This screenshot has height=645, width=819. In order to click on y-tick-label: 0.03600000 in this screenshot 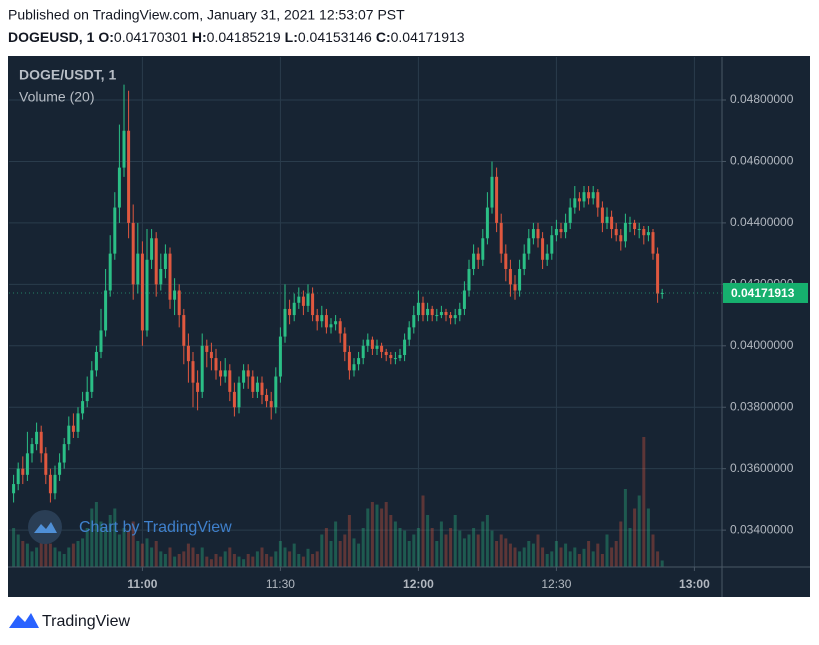, I will do `click(762, 468)`.